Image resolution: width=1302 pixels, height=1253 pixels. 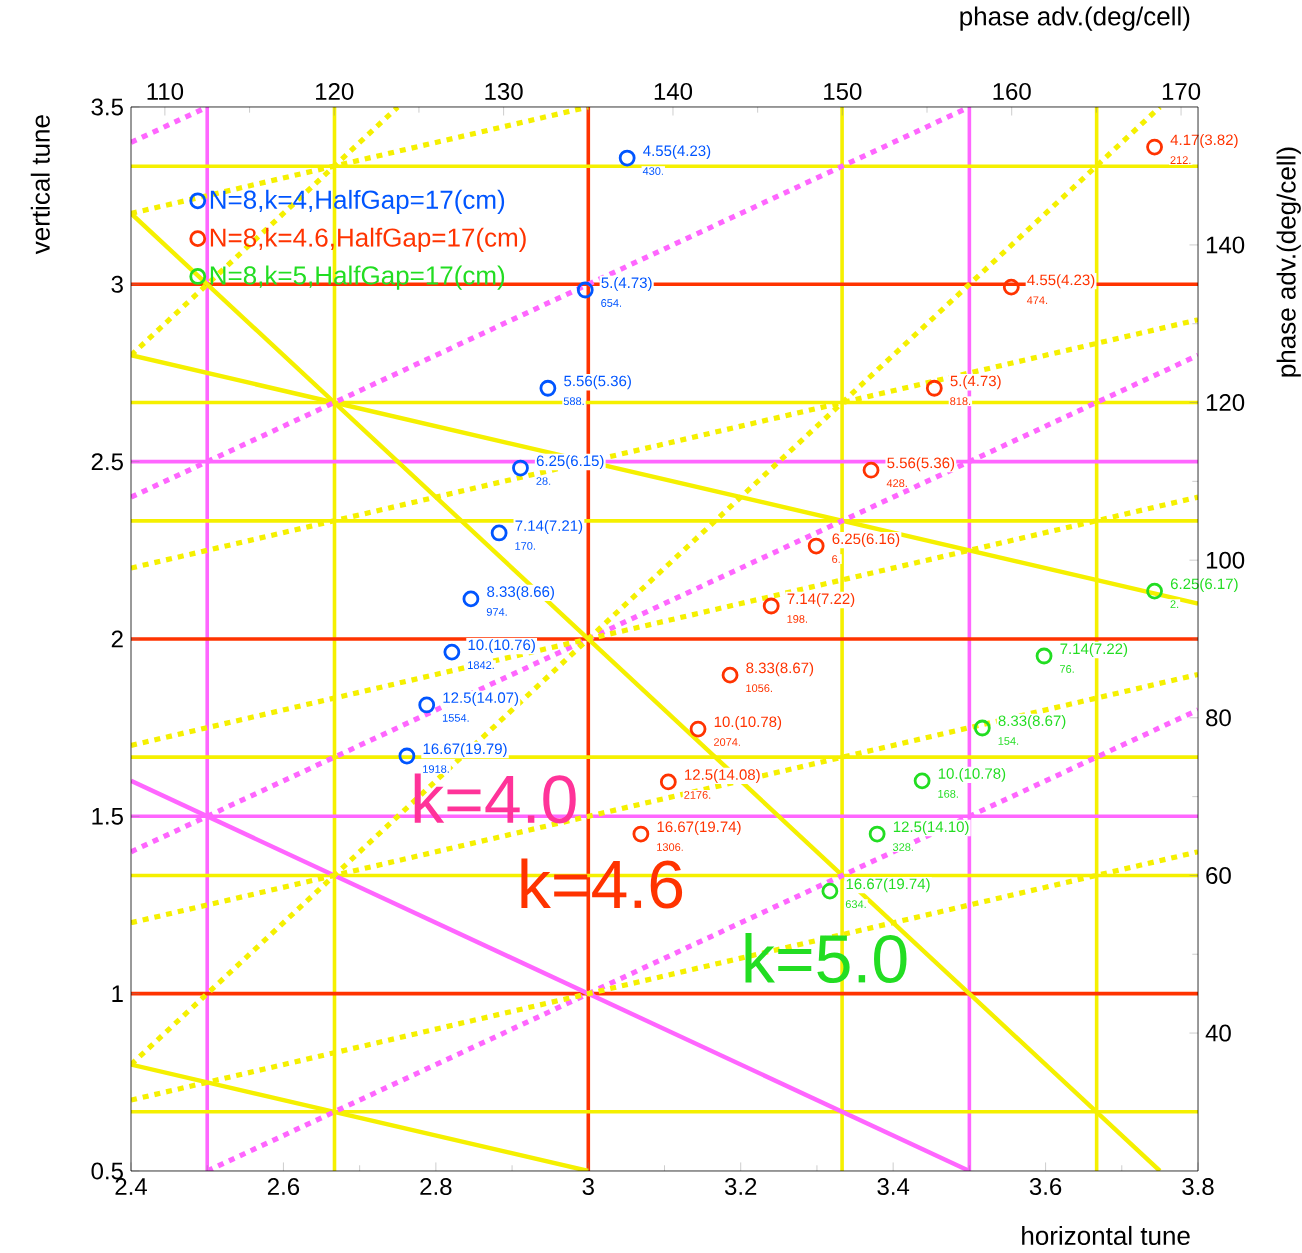 What do you see at coordinates (740, 1187) in the screenshot?
I see `x-tick-label: 3.2` at bounding box center [740, 1187].